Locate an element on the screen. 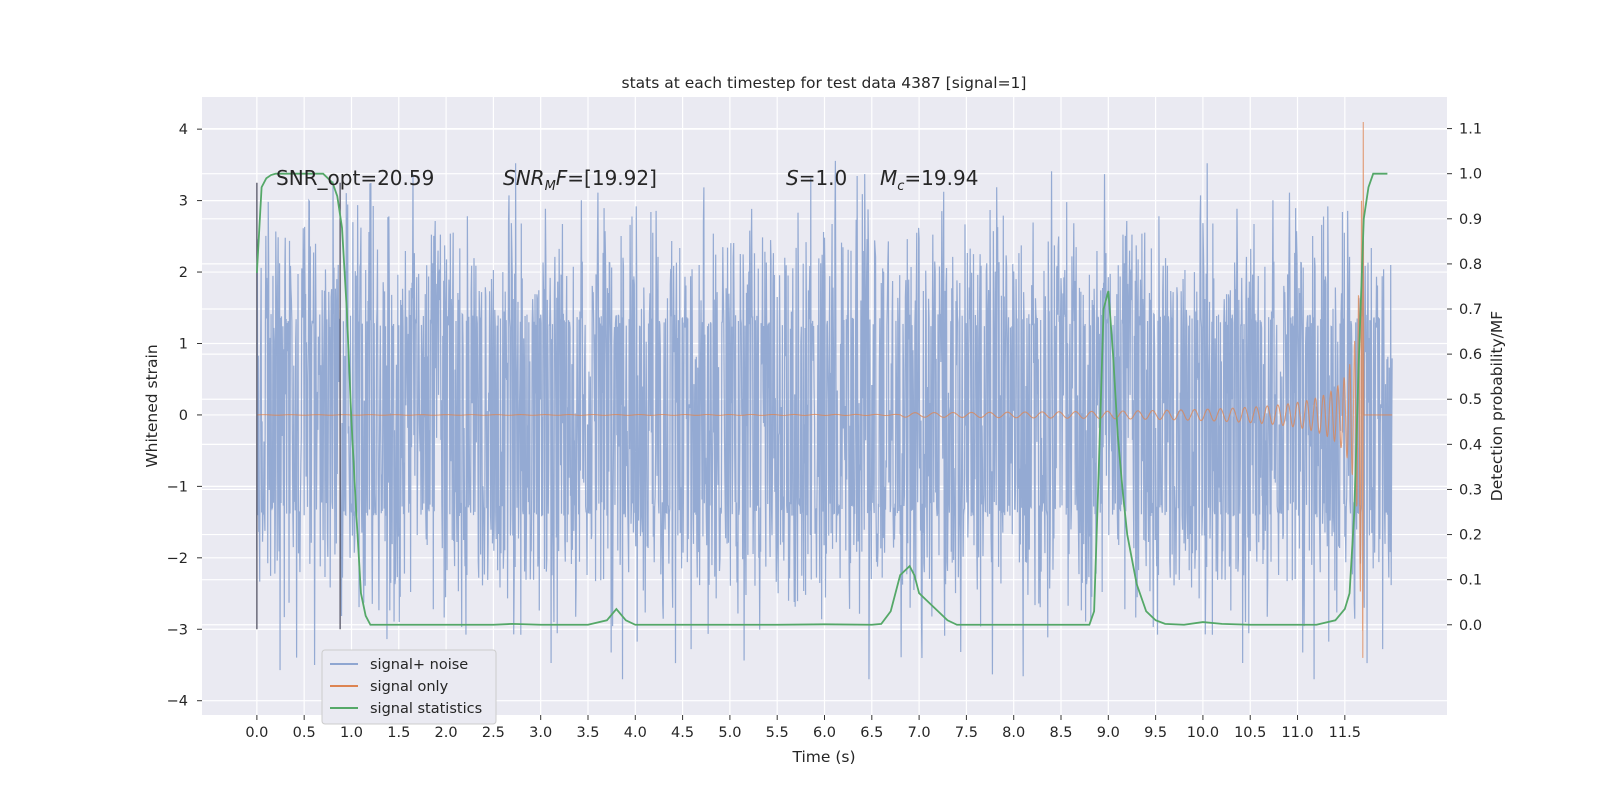 This screenshot has height=804, width=1600. y-left-tick-label: −4 is located at coordinates (177, 702).